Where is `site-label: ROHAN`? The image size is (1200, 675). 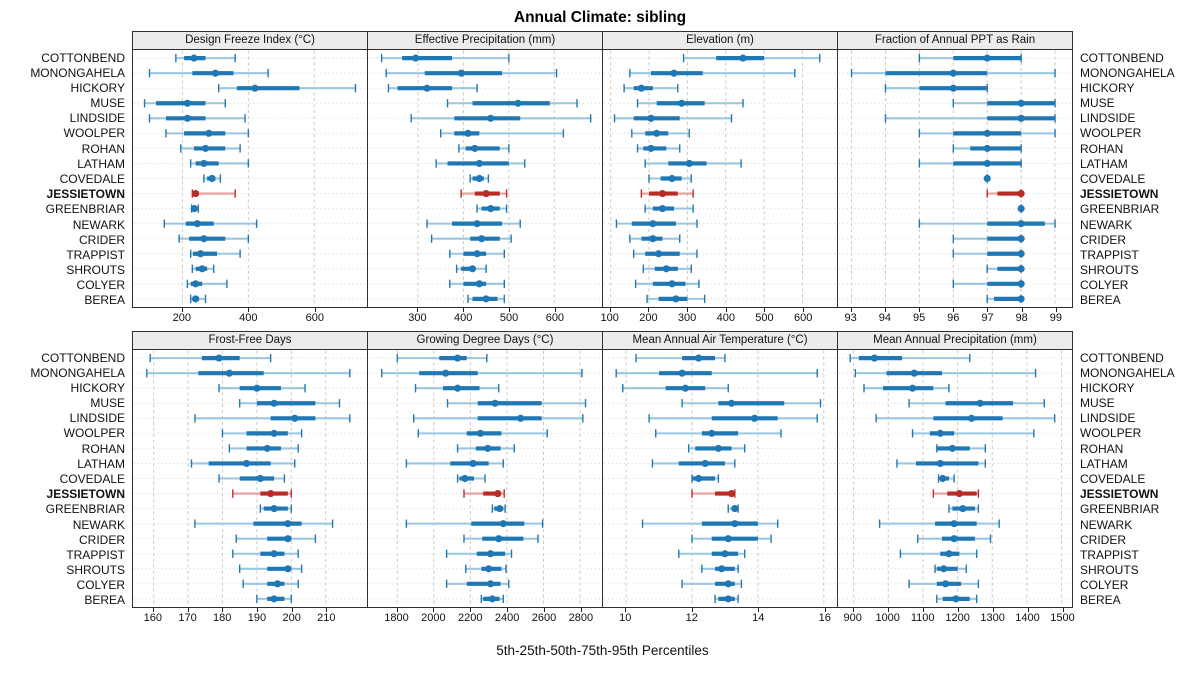
site-label: ROHAN is located at coordinates (1102, 148).